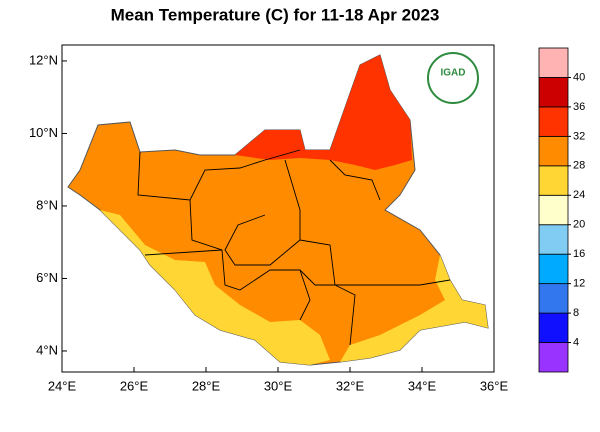 Image resolution: width=600 pixels, height=432 pixels. Describe the element at coordinates (43, 59) in the screenshot. I see `y-tick-label: 12°N` at that location.